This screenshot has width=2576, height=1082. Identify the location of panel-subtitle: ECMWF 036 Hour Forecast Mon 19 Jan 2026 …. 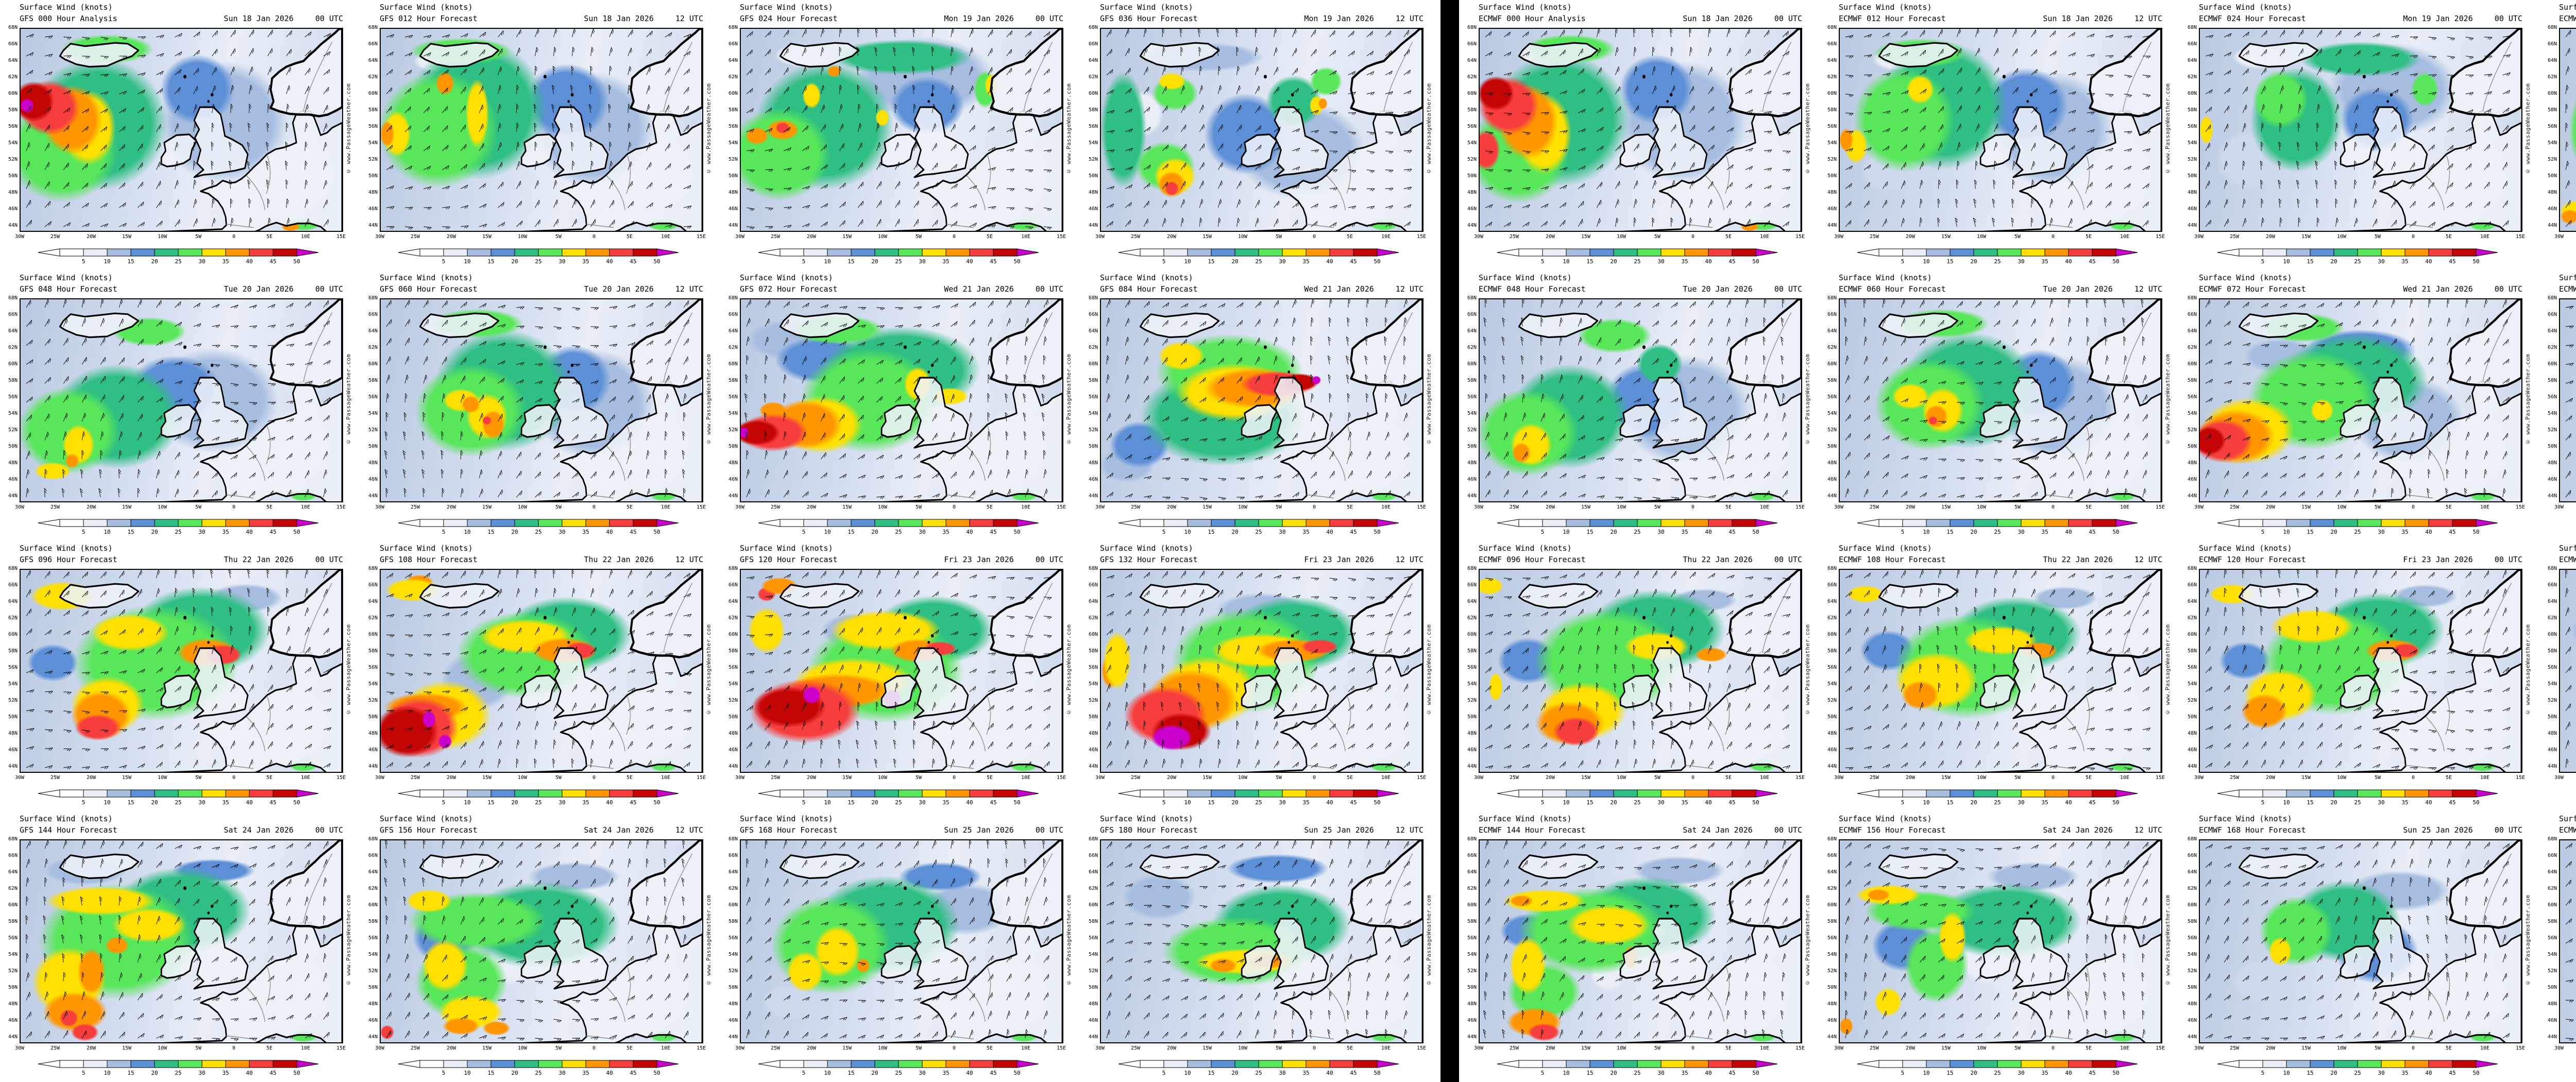
(2567, 18).